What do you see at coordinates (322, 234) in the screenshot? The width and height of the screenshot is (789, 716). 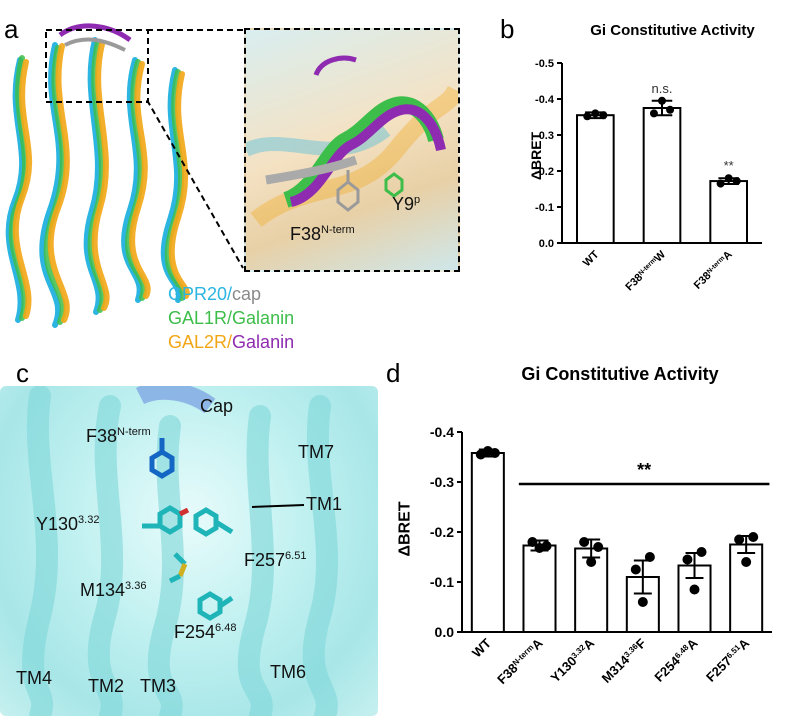 I see `inset-label-f38: F38N-term` at bounding box center [322, 234].